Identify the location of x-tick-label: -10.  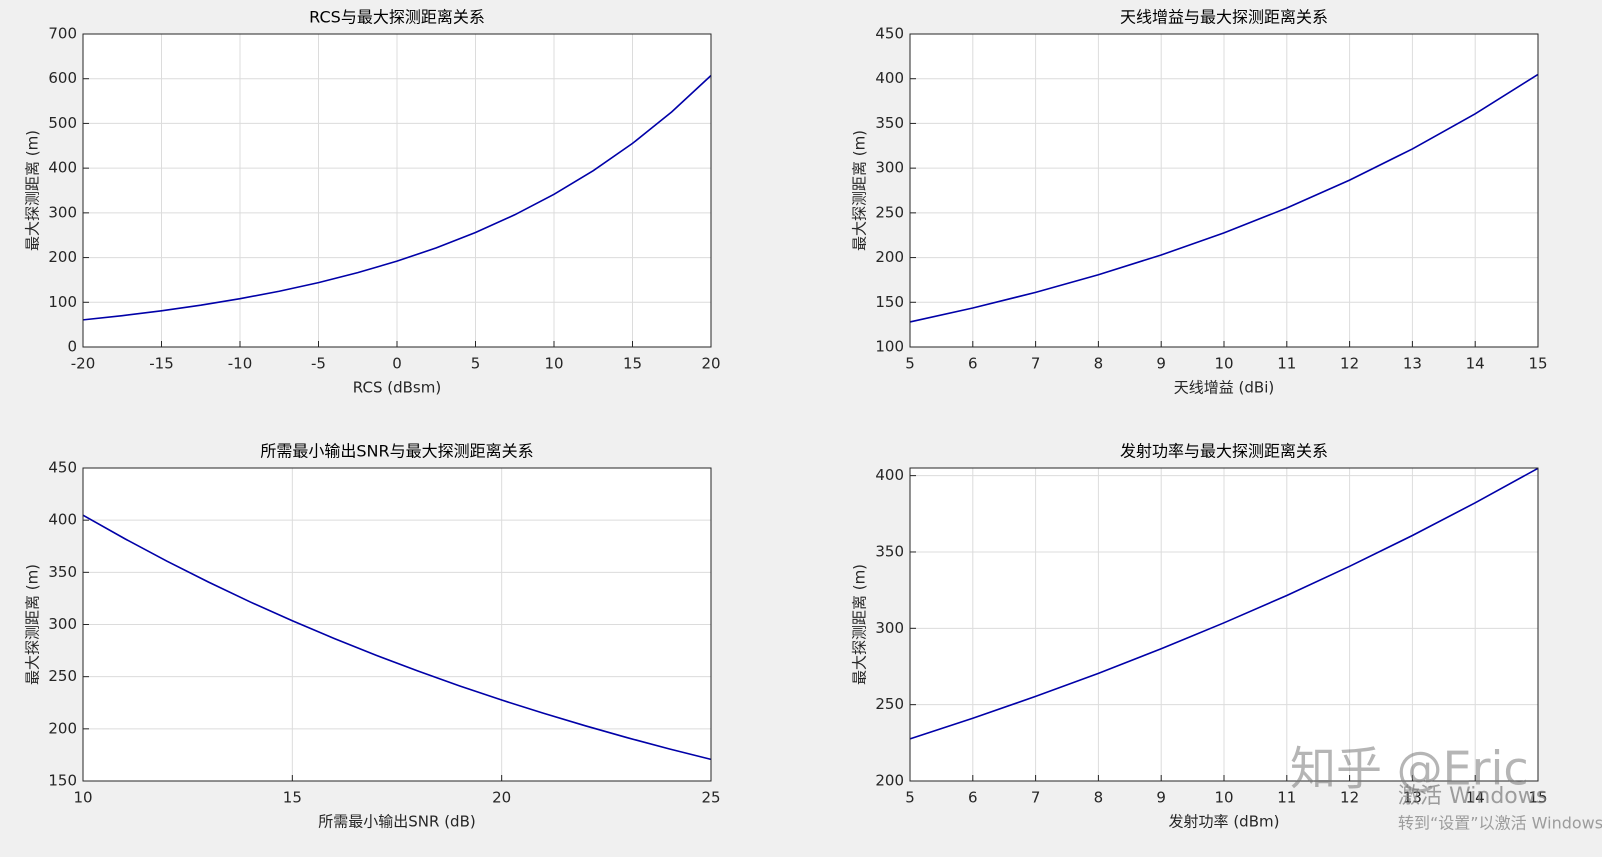
(240, 364).